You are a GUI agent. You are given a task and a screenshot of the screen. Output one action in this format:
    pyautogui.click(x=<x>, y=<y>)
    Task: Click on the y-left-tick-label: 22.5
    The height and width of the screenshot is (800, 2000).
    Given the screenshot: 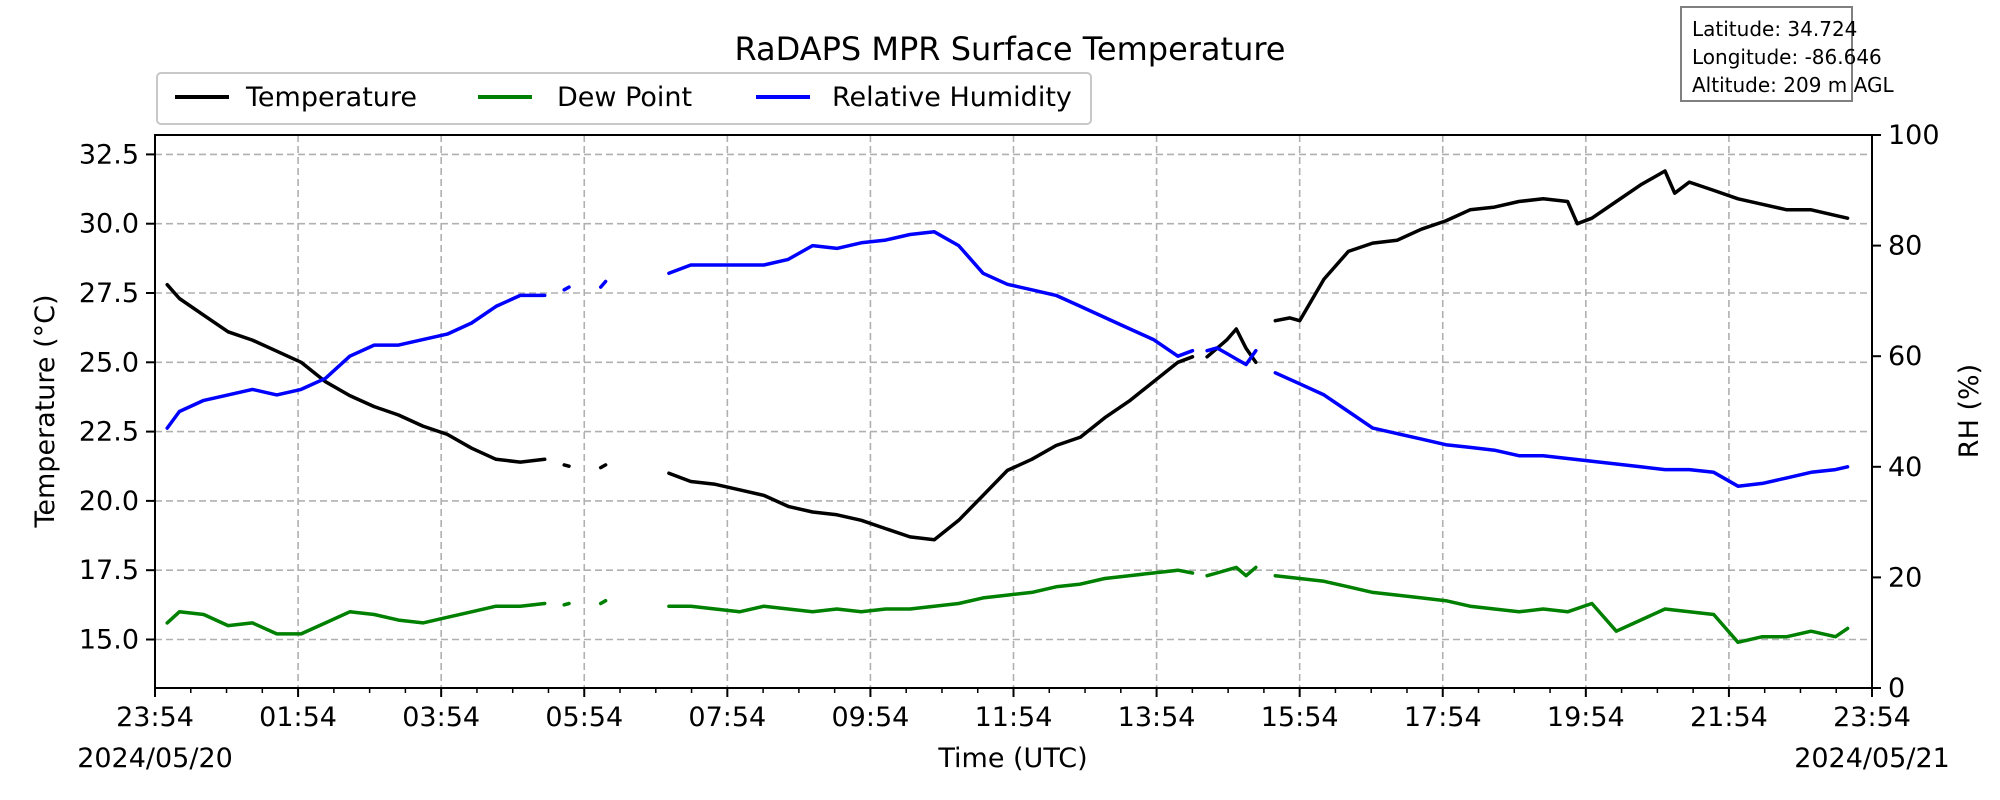 What is the action you would take?
    pyautogui.click(x=109, y=432)
    